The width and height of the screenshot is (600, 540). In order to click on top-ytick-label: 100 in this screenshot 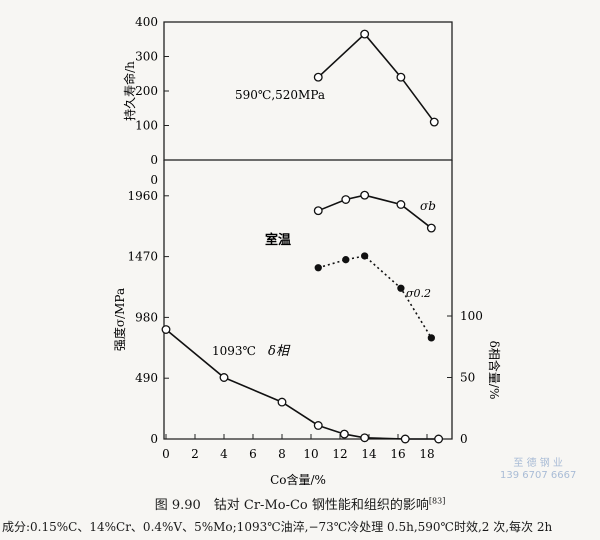, I will do `click(146, 126)`.